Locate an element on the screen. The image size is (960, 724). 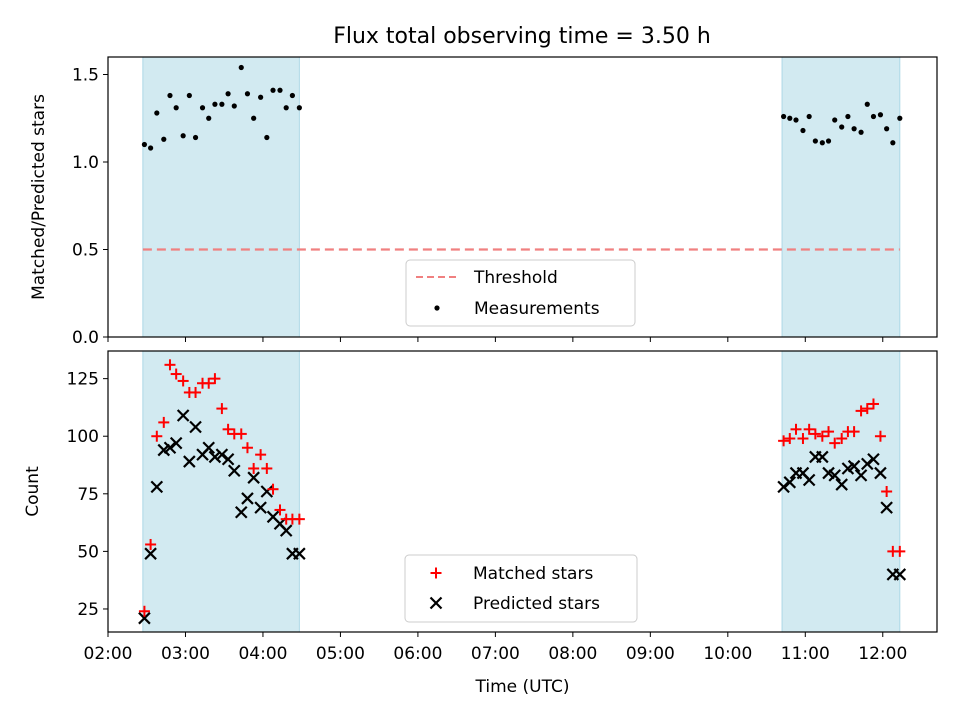
legend-predicted-swatch is located at coordinates (436, 603).